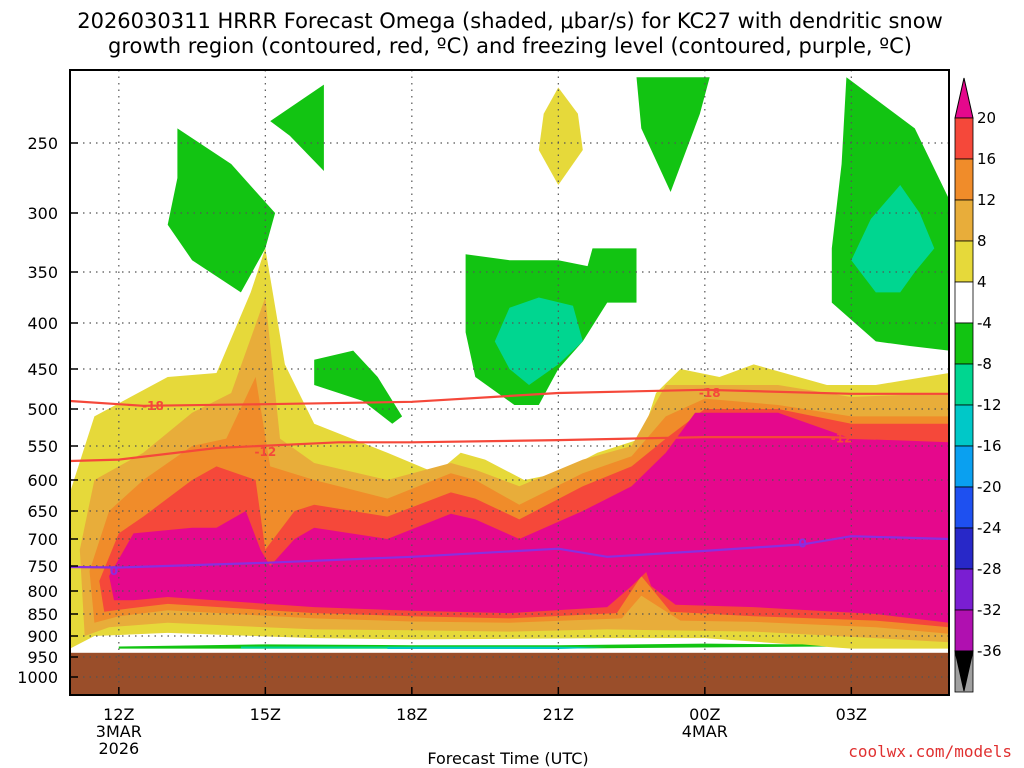  I want to click on colorbar-label-4: 4, so click(982, 282).